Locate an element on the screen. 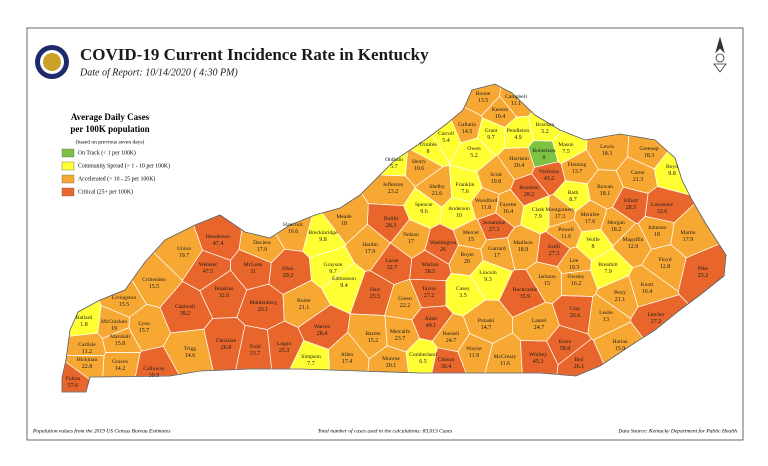 Image resolution: width=768 pixels, height=466 pixels. legend-note: (based on previous seven days) is located at coordinates (110, 141).